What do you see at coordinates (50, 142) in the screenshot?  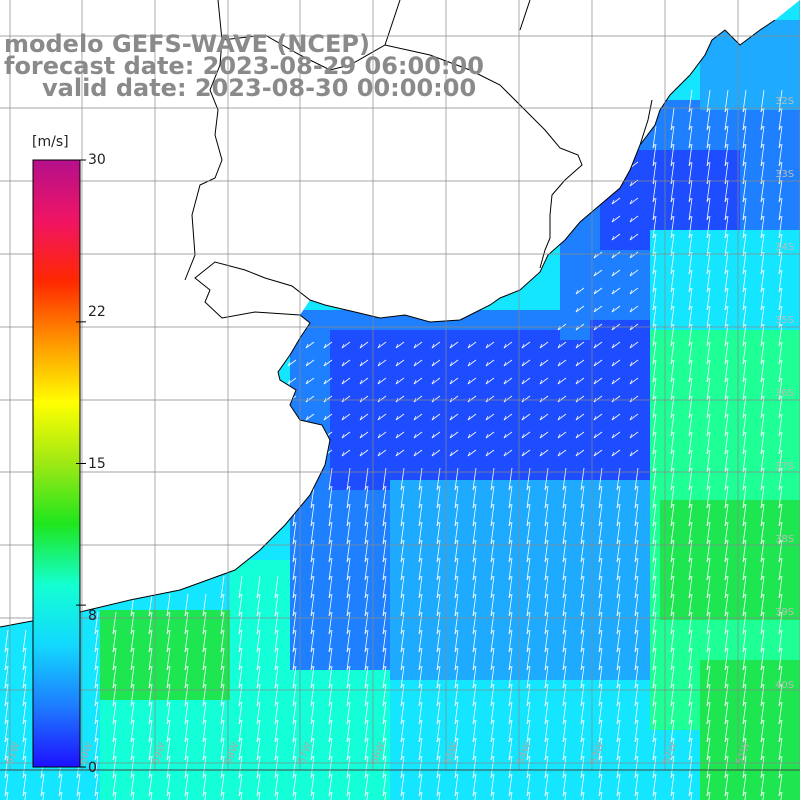 I see `colorbar-unit: [m/s]` at bounding box center [50, 142].